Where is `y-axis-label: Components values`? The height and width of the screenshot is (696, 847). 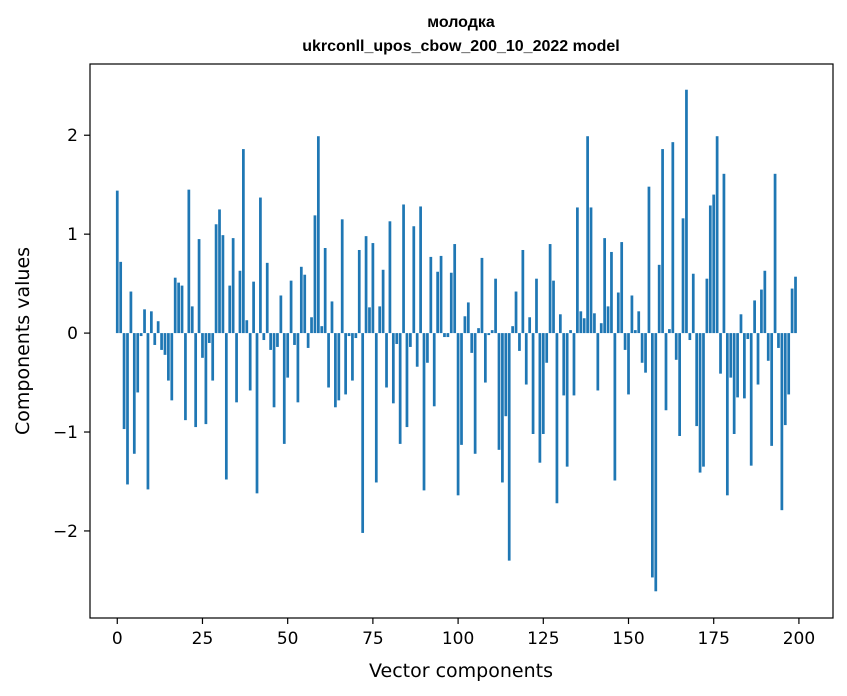 y-axis-label: Components values is located at coordinates (23, 341).